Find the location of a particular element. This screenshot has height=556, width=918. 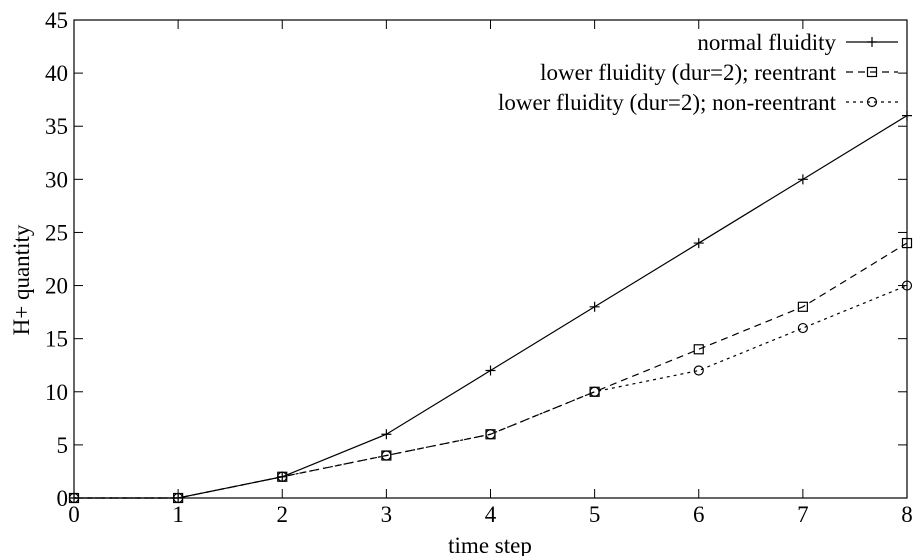

x-tick-label: 0 is located at coordinates (74, 514).